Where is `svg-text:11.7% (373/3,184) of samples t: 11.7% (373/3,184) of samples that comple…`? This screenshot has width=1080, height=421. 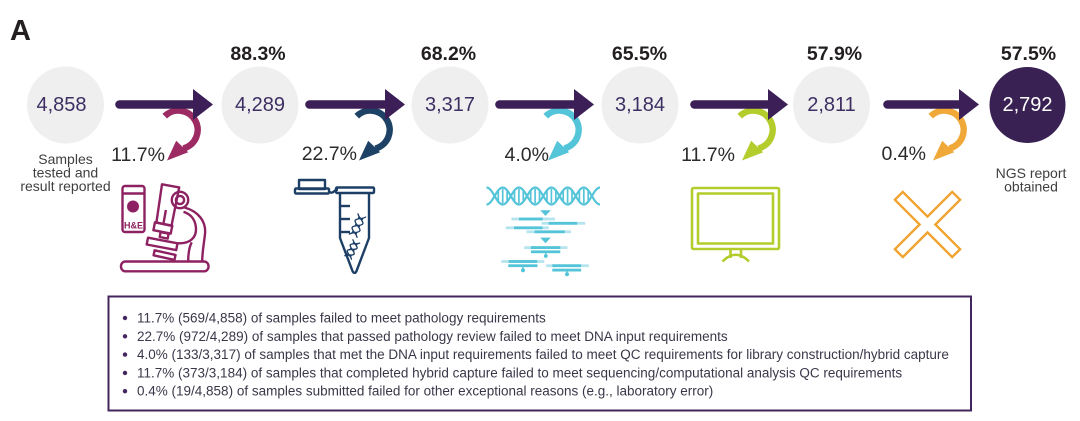 svg-text:11.7% (373/3,184) of samples t: 11.7% (373/3,184) of samples that comple… is located at coordinates (519, 372).